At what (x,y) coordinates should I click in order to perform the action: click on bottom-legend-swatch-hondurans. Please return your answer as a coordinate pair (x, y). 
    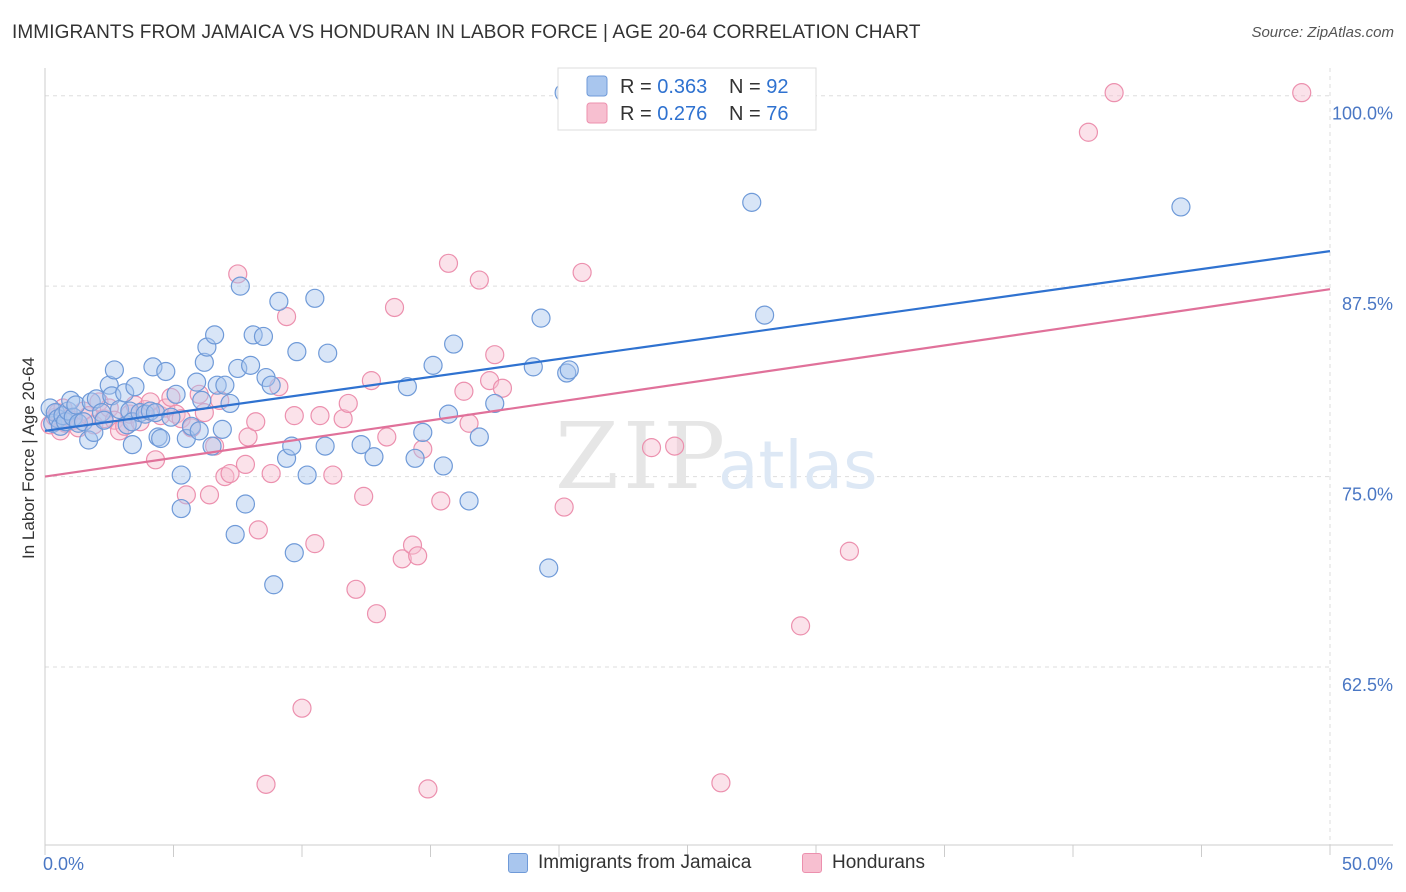
    Looking at the image, I should click on (812, 863).